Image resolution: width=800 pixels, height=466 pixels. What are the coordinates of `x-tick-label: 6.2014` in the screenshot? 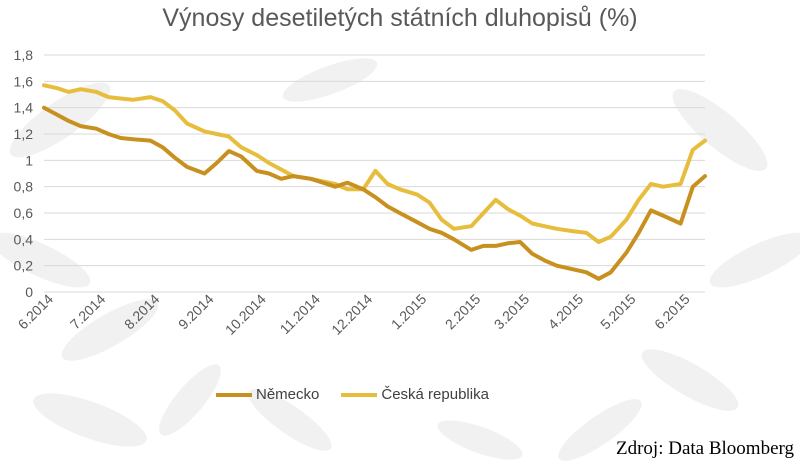 It's located at (36, 312).